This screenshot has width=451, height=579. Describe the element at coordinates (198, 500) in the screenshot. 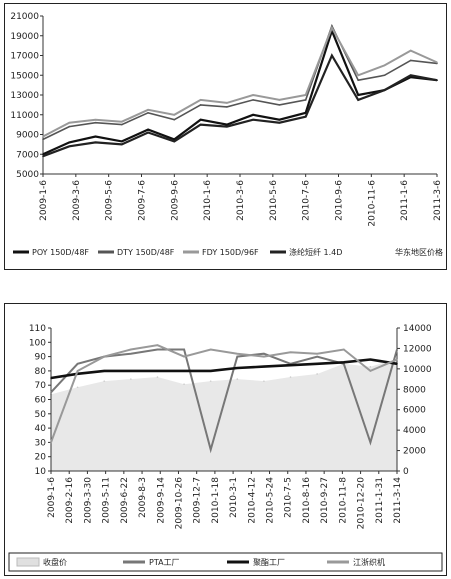

I see `x-tick-label: 2009-12-7` at that location.